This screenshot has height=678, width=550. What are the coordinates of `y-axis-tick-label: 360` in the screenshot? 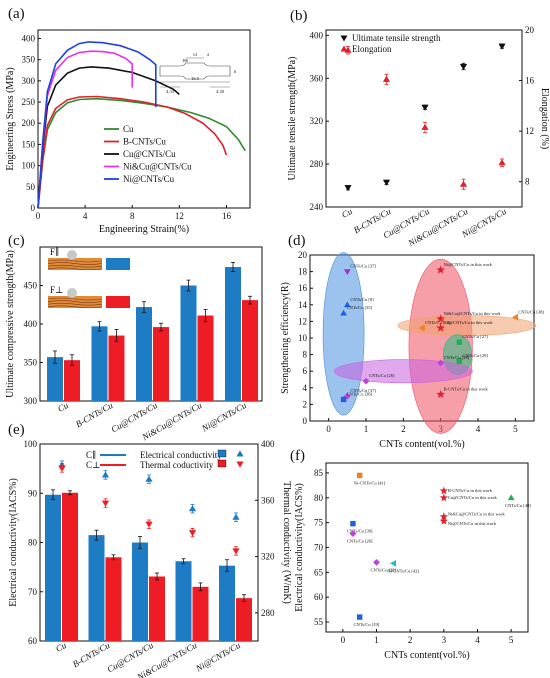 It's located at (317, 78).